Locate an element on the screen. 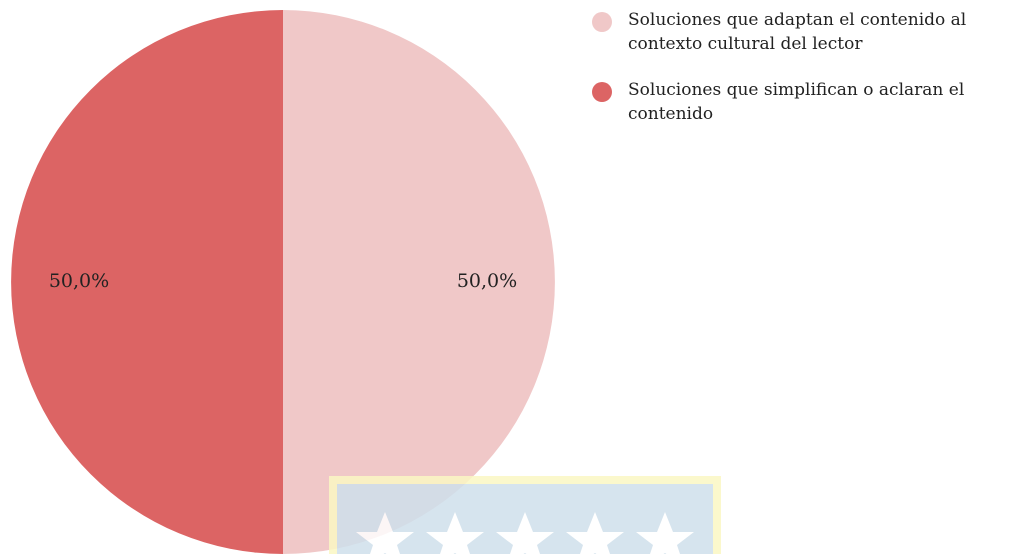 This screenshot has height=554, width=1013. watermark-stars is located at coordinates (525, 533).